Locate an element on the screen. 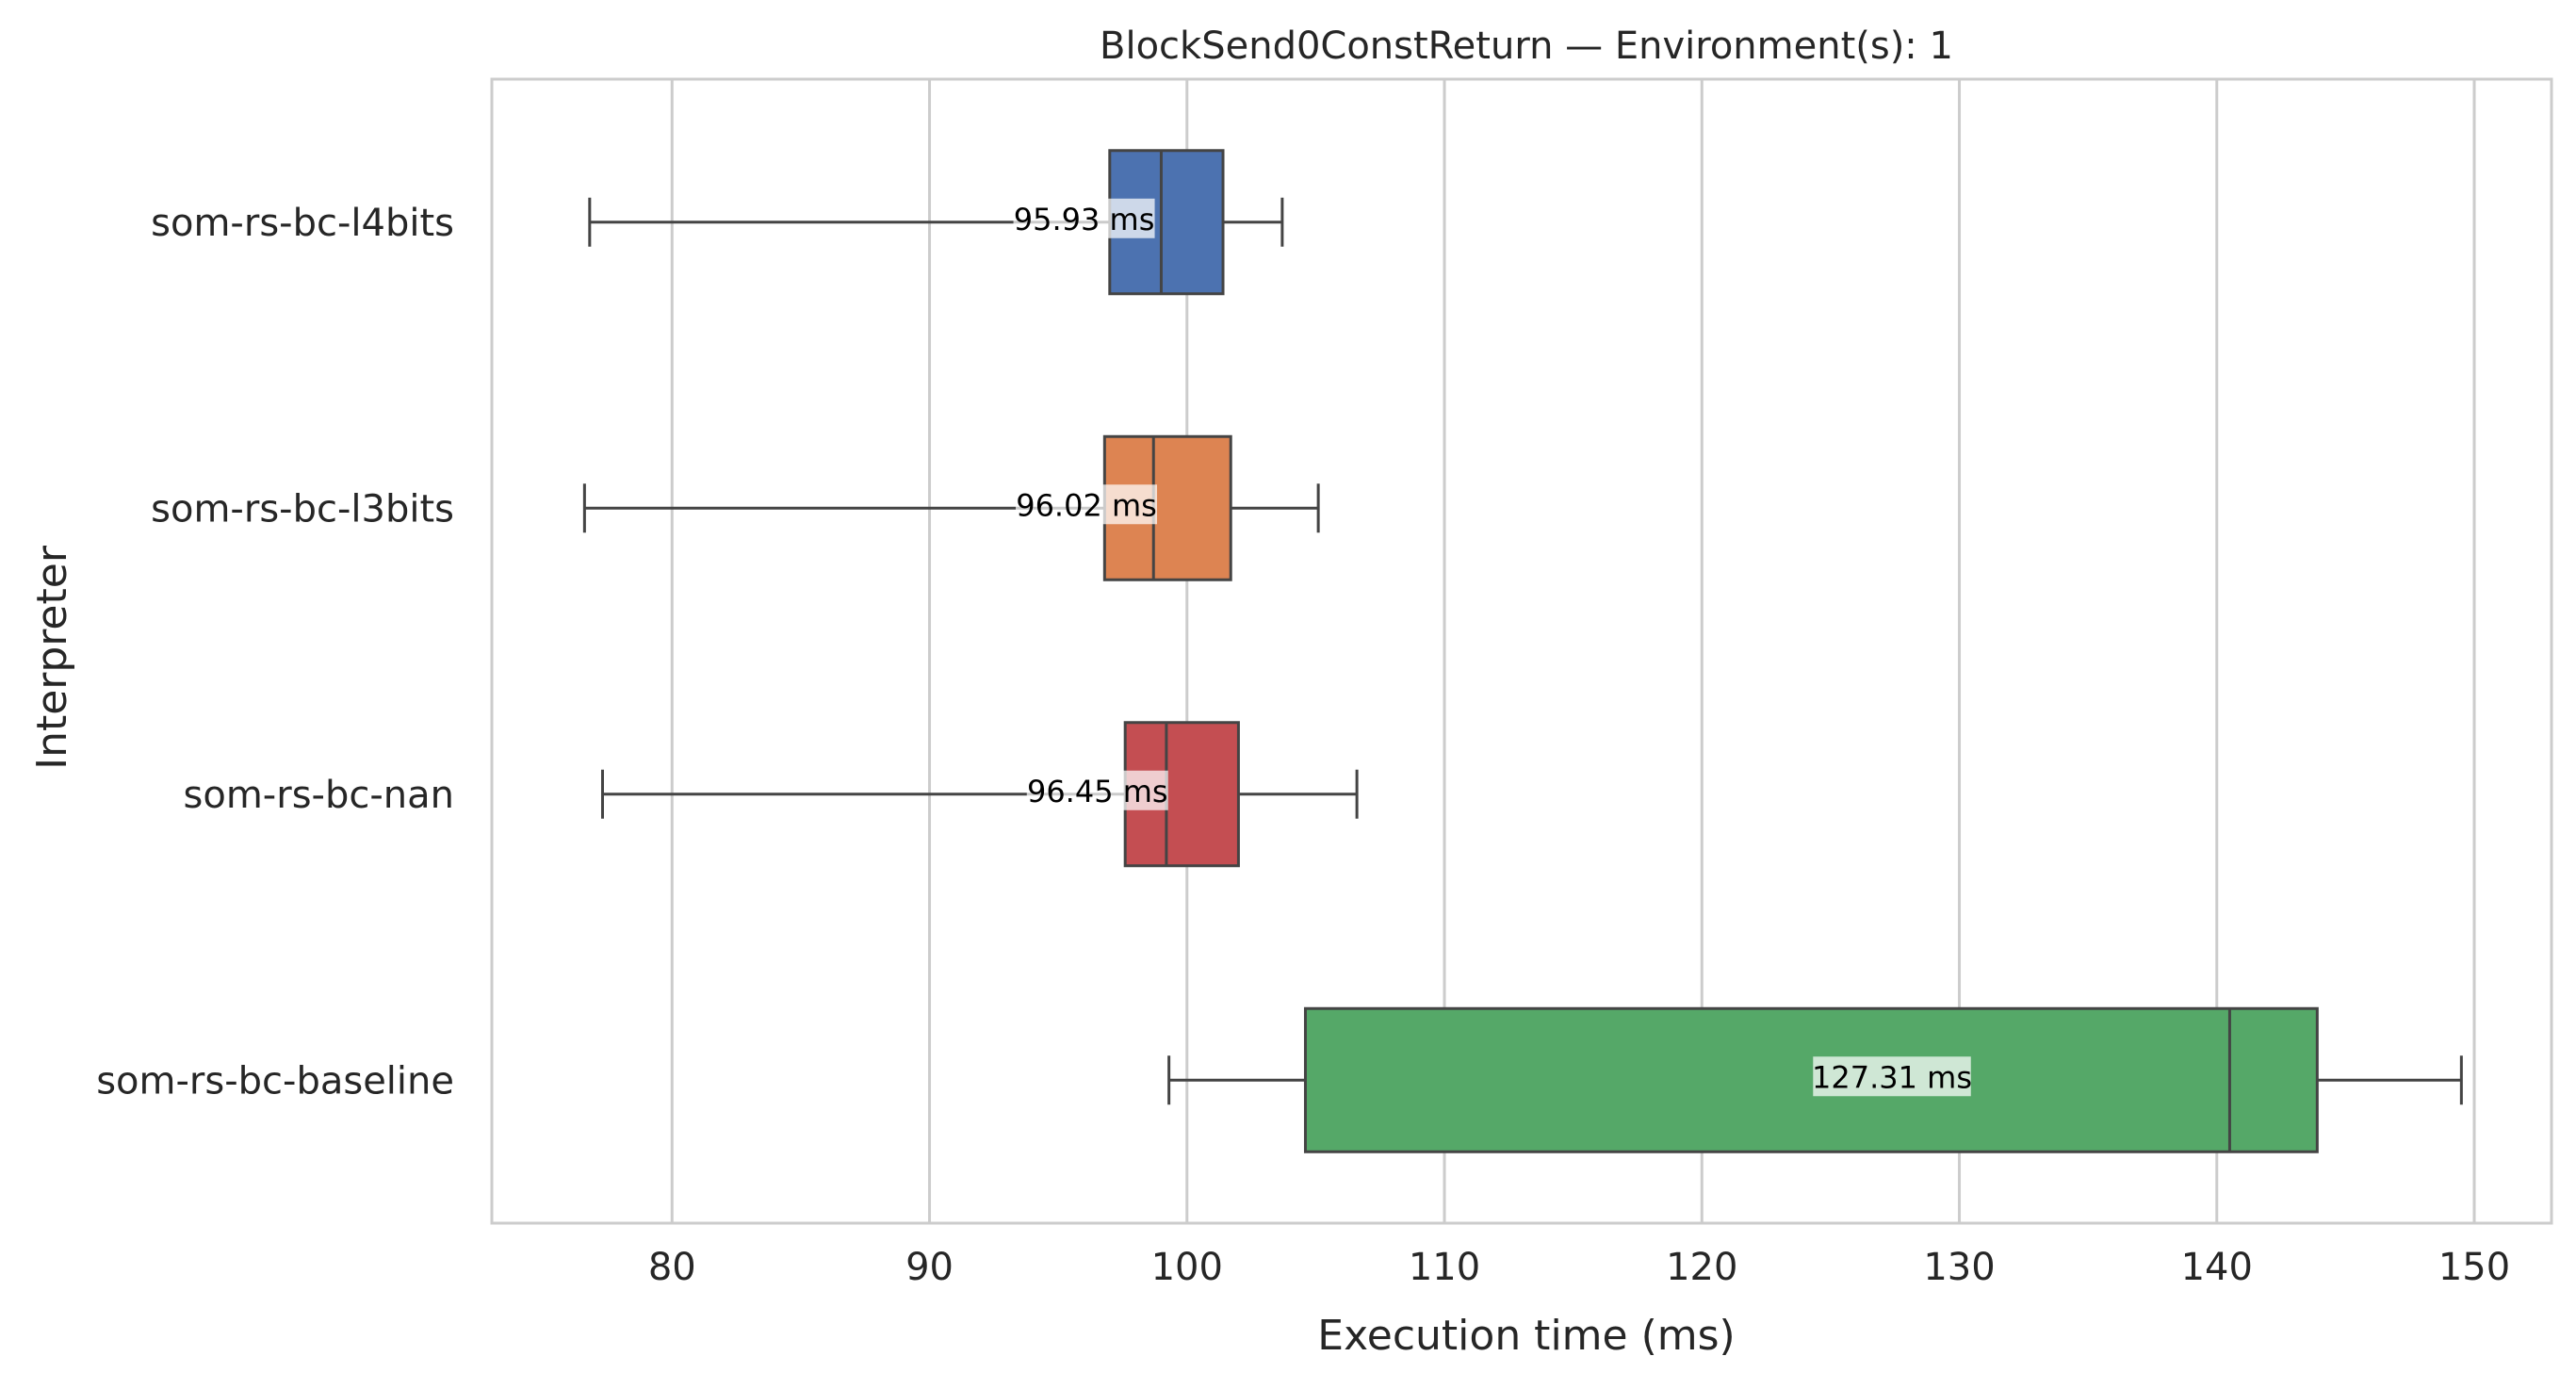 This screenshot has width=2576, height=1389. y-category-label: som-rs-bc-baseline is located at coordinates (275, 1081).